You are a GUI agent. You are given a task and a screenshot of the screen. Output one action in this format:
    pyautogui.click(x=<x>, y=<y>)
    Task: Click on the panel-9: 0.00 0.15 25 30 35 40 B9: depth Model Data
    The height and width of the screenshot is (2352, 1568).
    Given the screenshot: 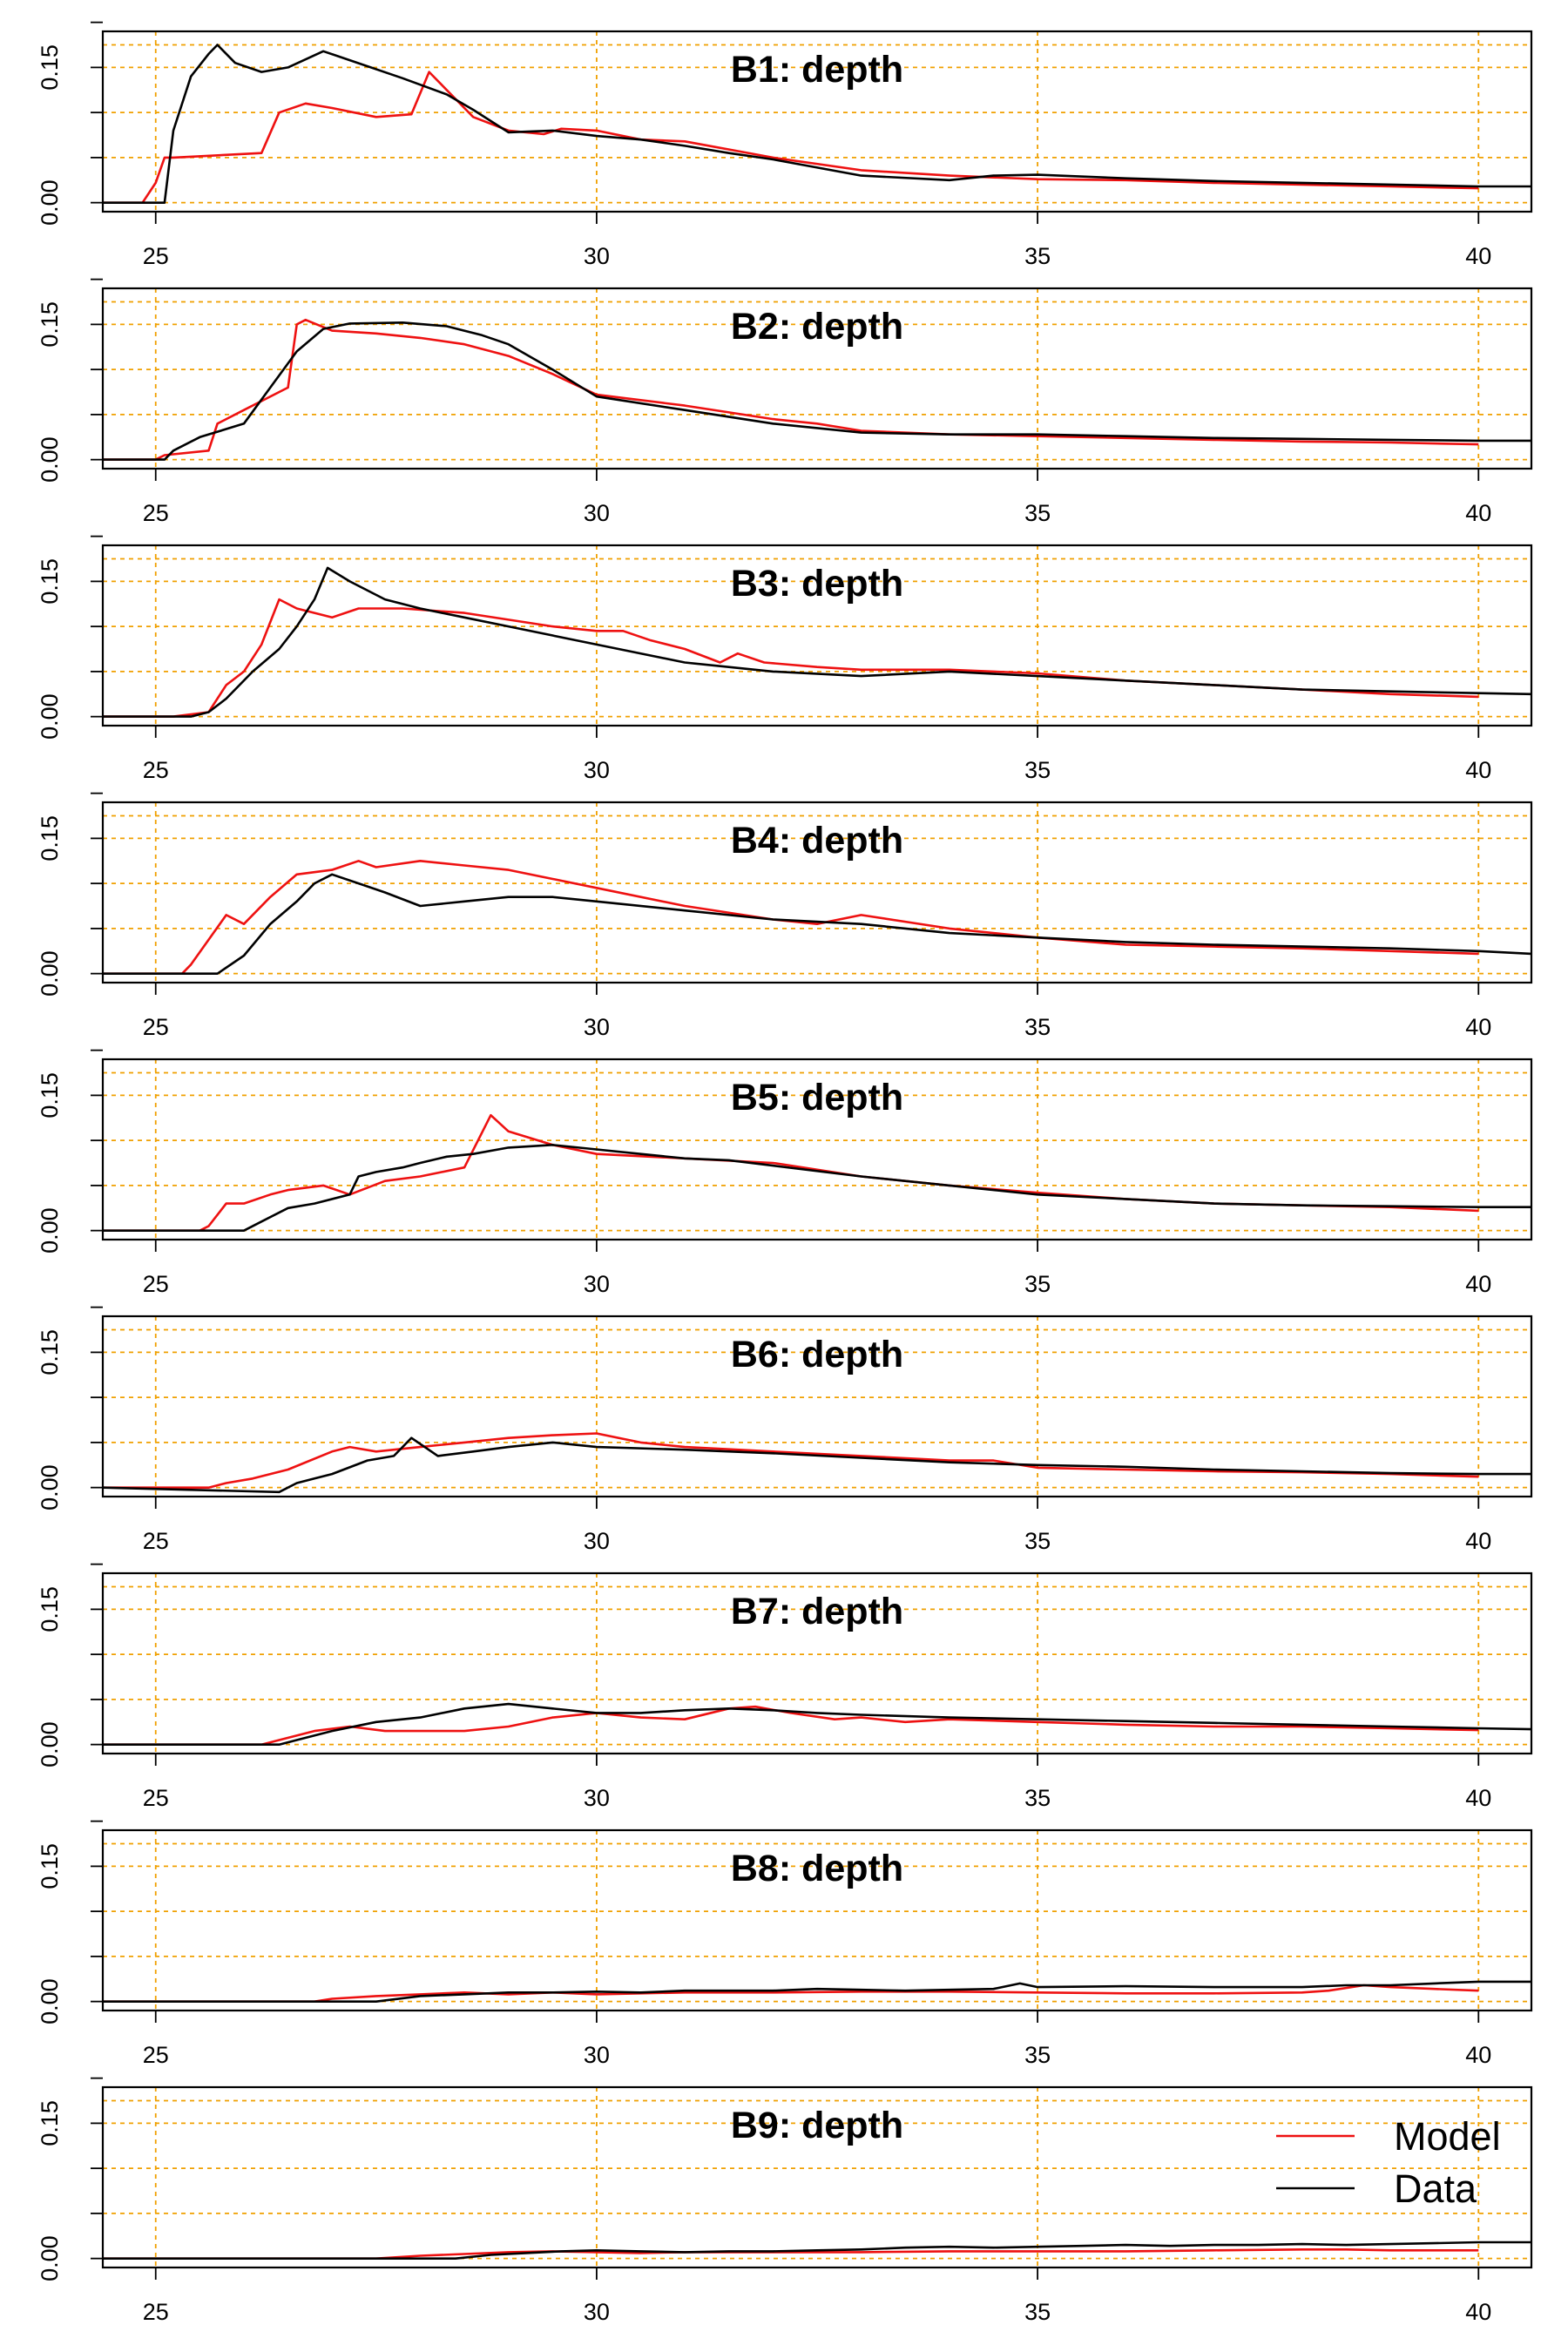 What is the action you would take?
    pyautogui.click(x=785, y=2201)
    